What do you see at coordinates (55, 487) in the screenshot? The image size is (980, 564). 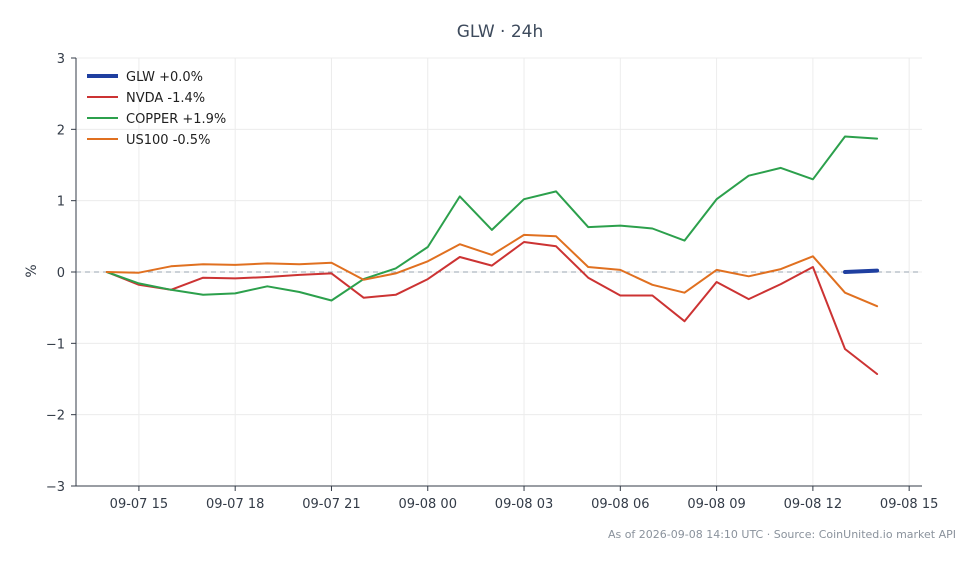 I see `y-tick-label: −3` at bounding box center [55, 487].